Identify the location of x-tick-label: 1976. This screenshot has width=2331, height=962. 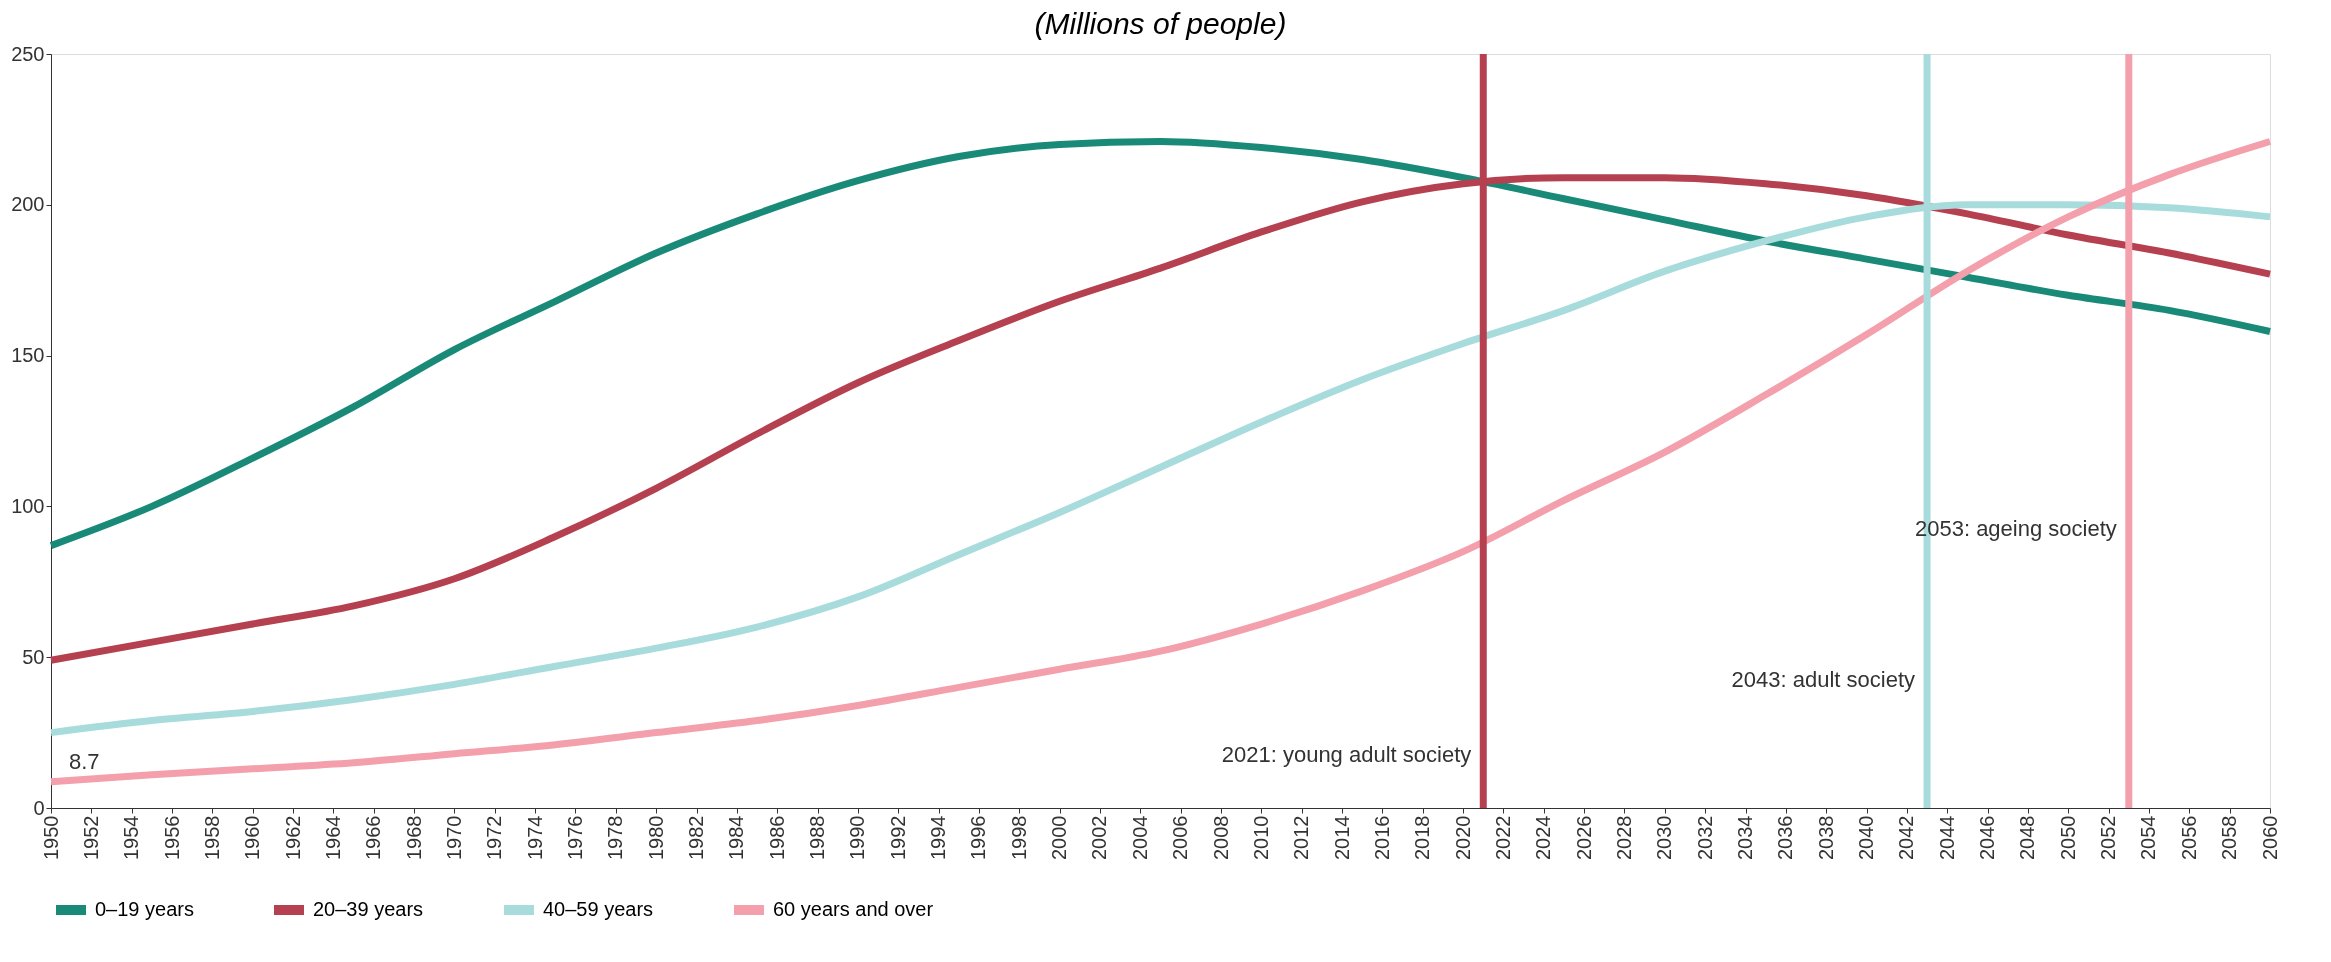
(574, 837).